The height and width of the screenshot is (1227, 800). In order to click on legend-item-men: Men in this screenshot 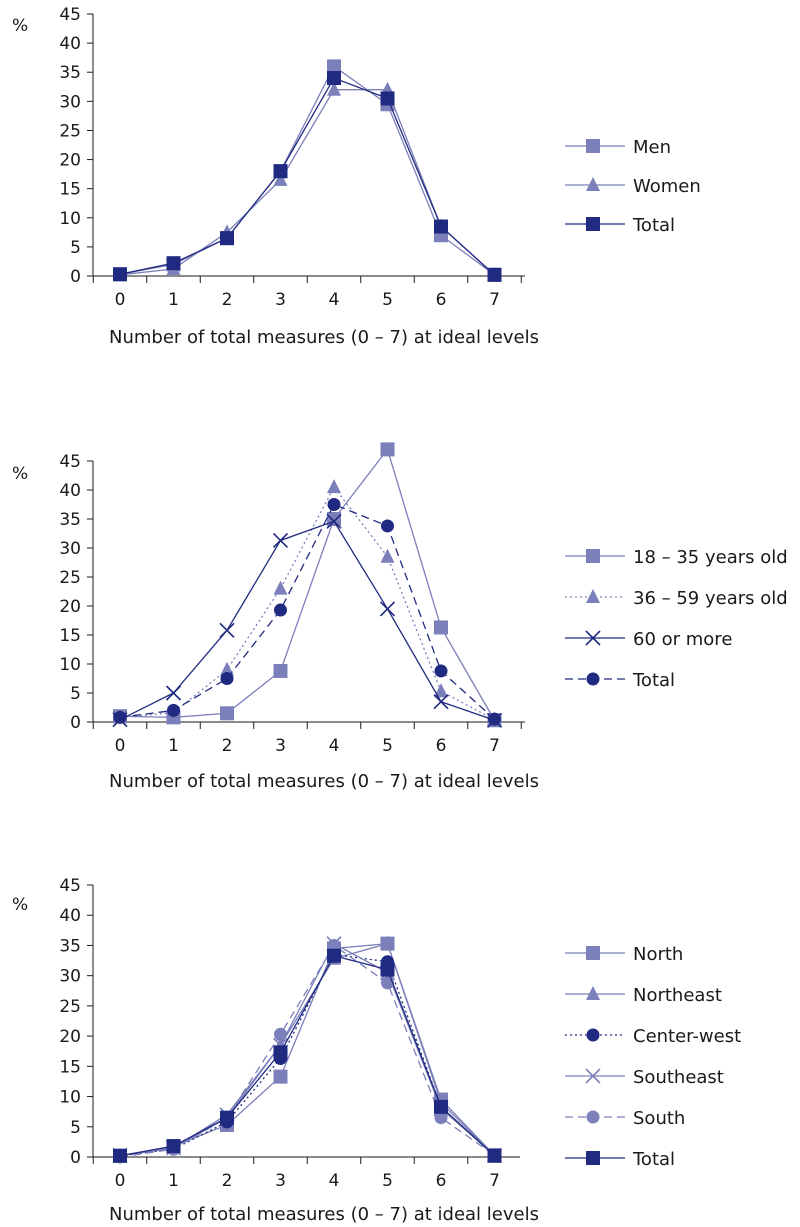, I will do `click(618, 147)`.